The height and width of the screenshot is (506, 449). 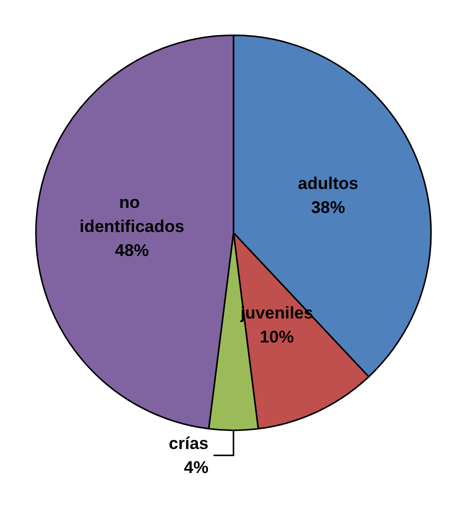 I want to click on data-label: 10%, so click(x=277, y=336).